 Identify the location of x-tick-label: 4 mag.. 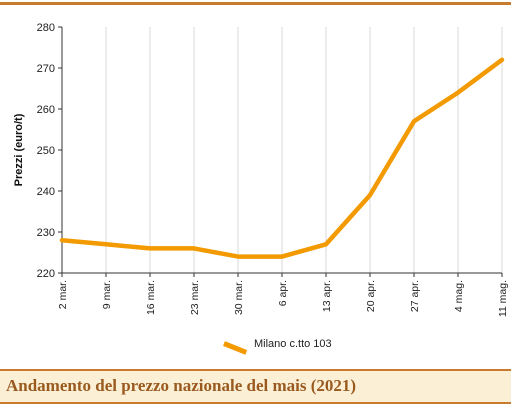
(459, 296).